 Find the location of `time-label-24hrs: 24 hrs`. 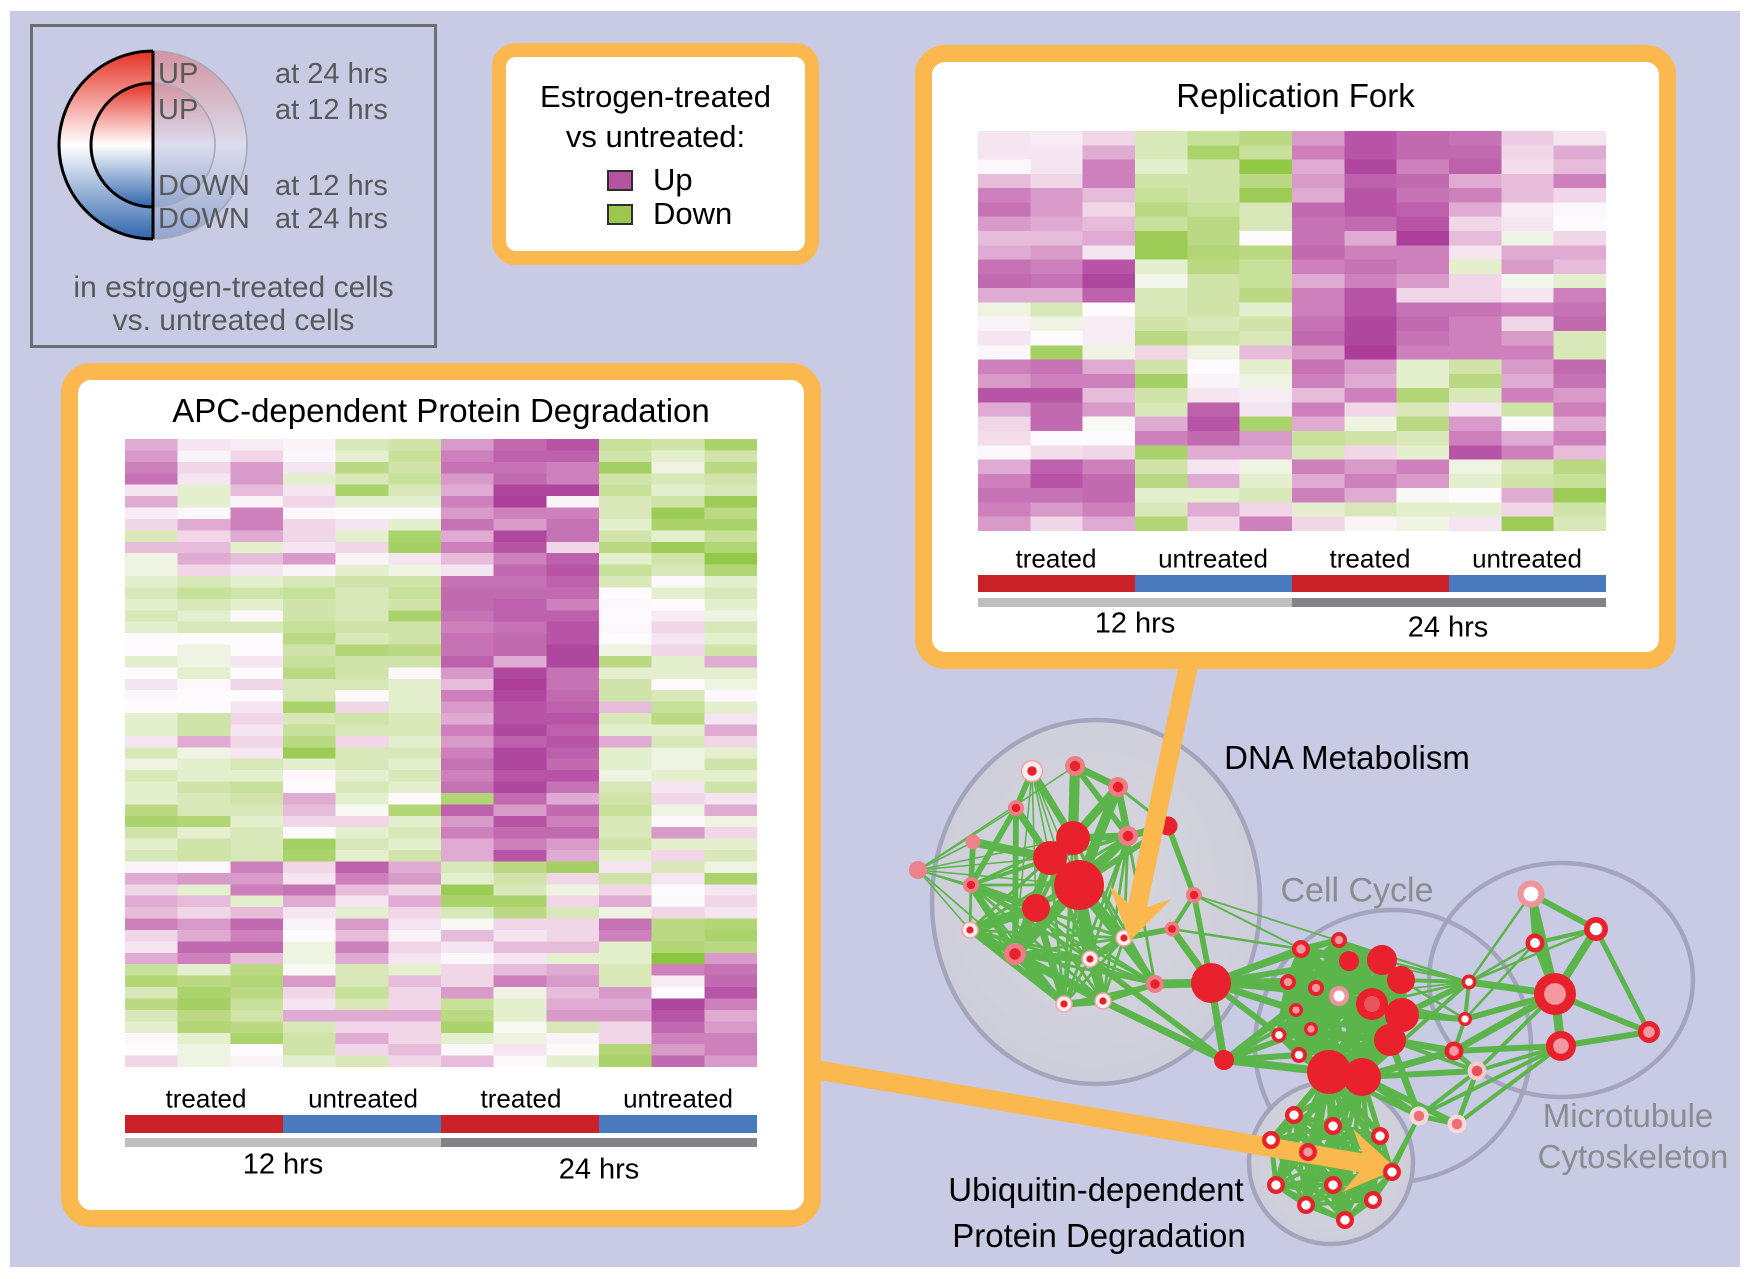

time-label-24hrs: 24 hrs is located at coordinates (599, 1169).